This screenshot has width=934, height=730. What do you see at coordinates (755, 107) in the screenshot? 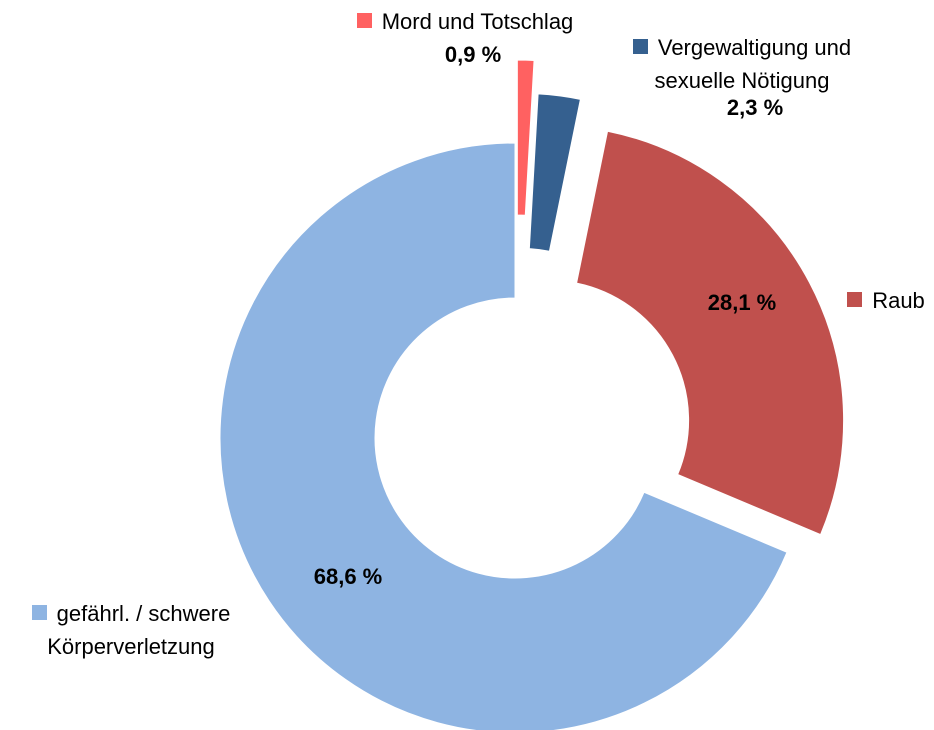
I see `data-label: 2,3 %` at bounding box center [755, 107].